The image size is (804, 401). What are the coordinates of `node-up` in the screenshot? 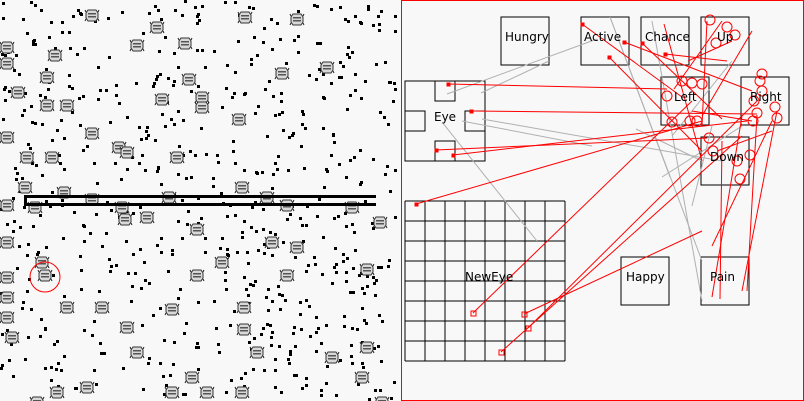 It's located at (725, 41).